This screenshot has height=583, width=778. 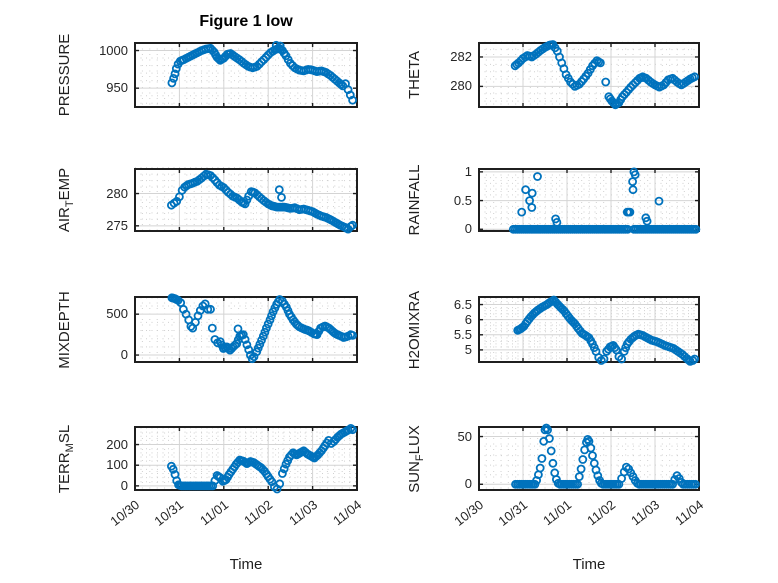 I want to click on plot-area-mixdepth, so click(x=246, y=328).